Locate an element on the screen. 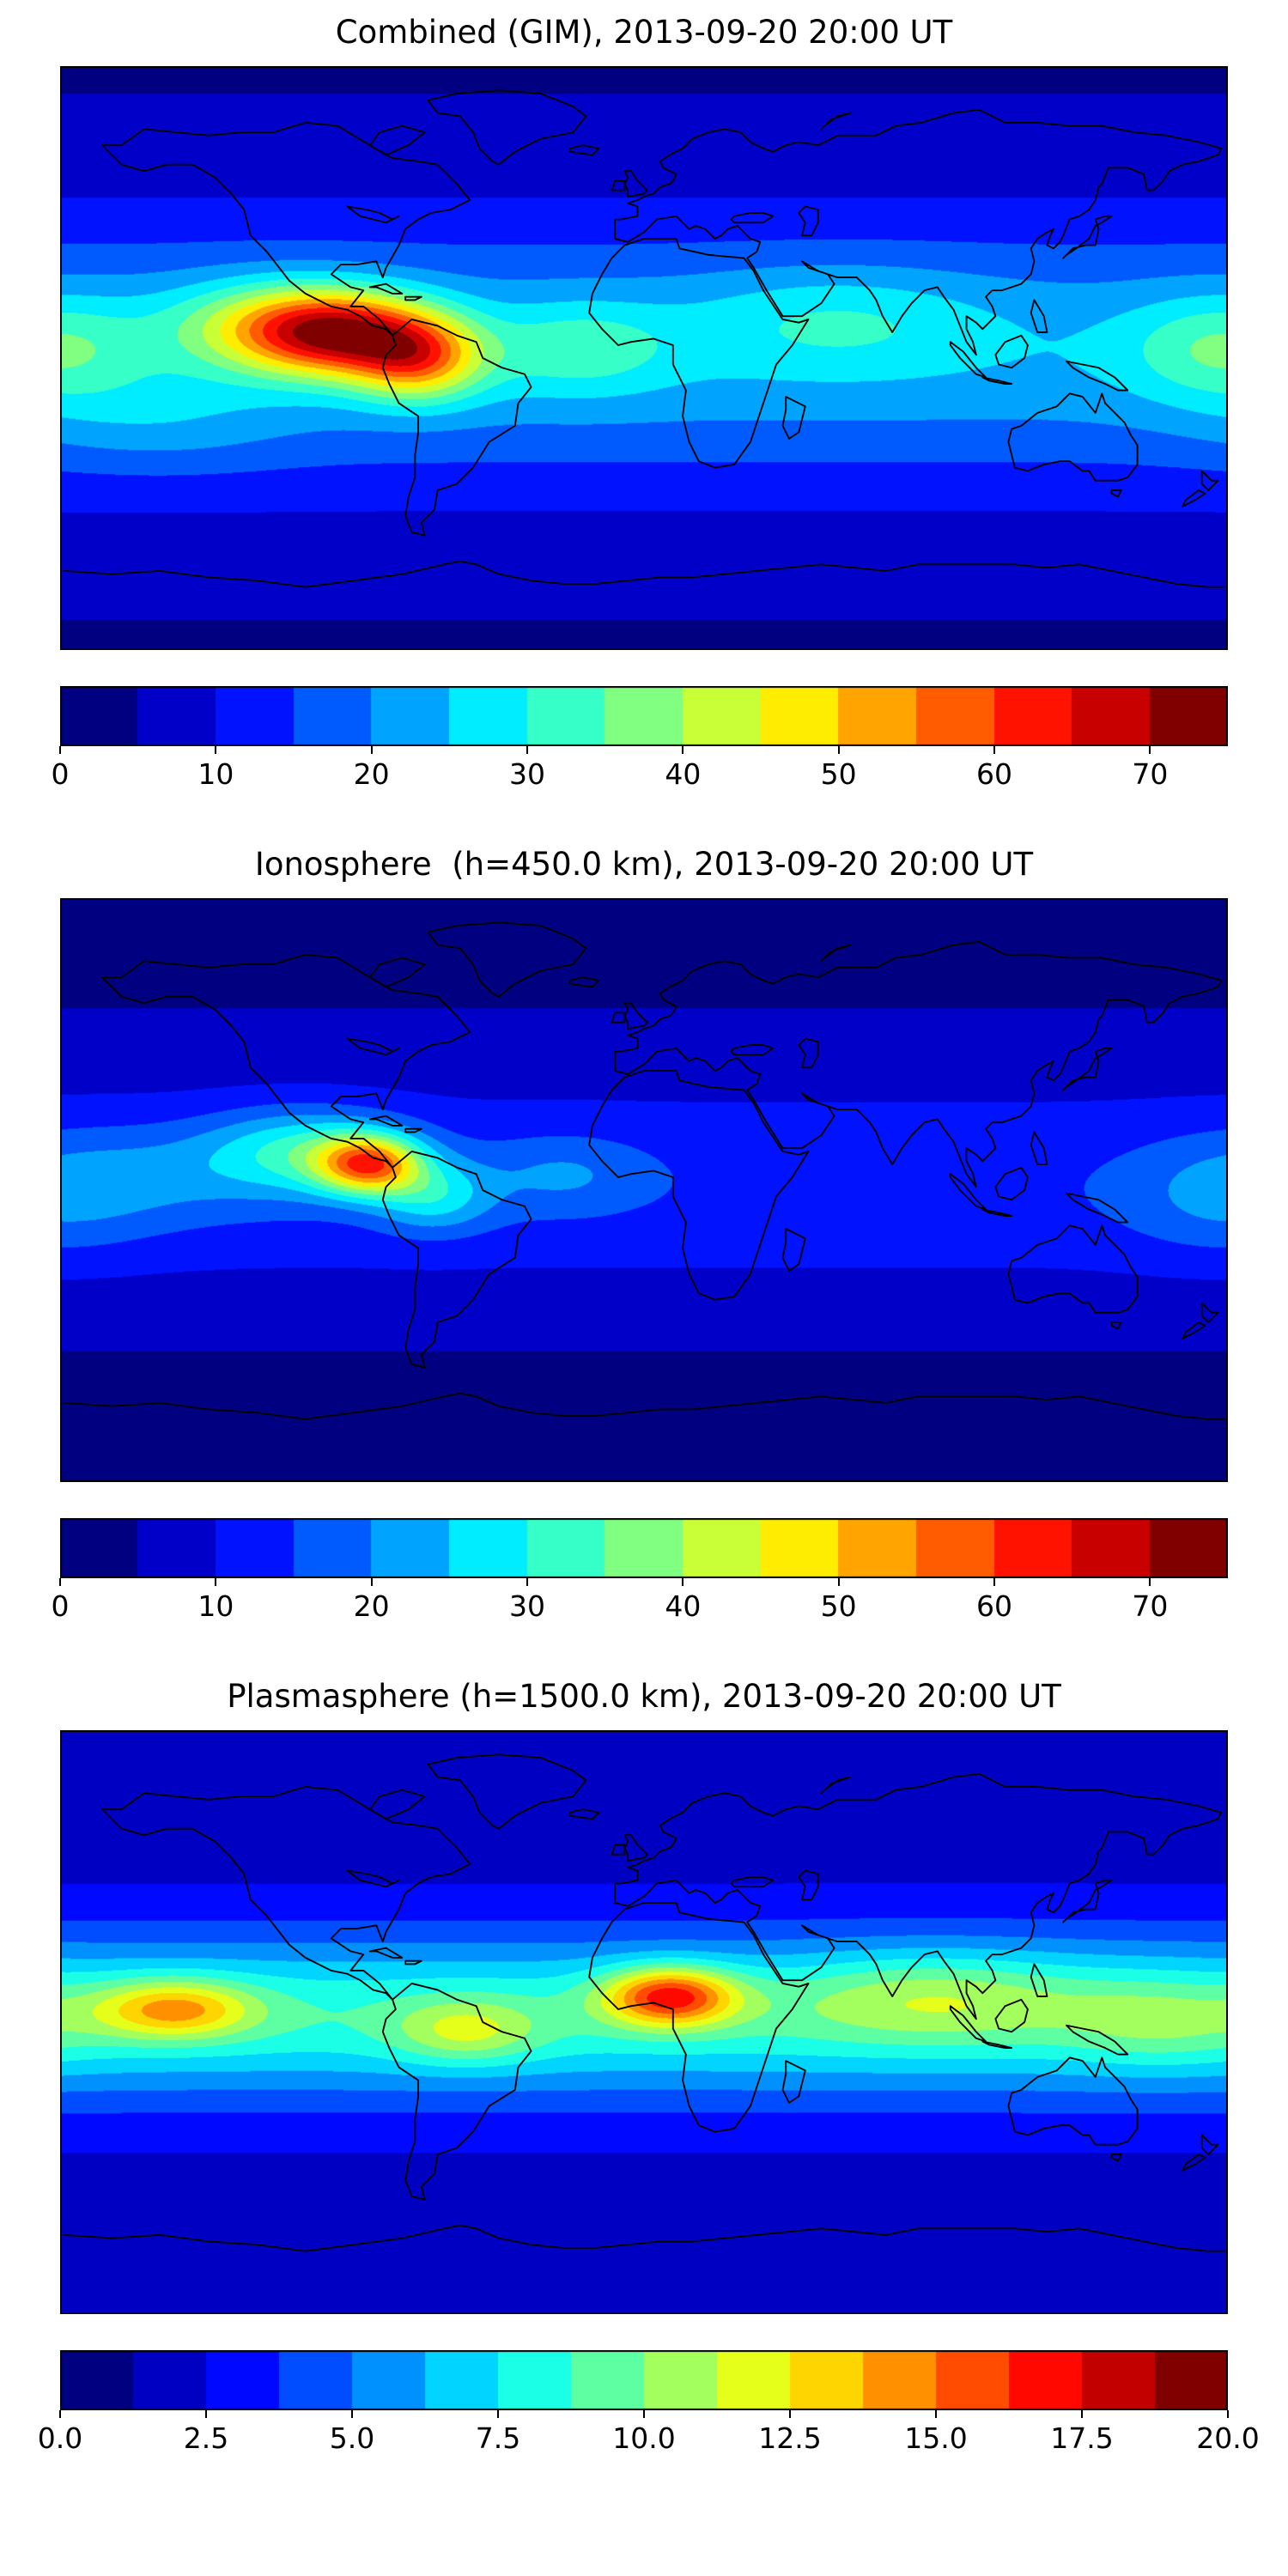 The height and width of the screenshot is (2576, 1288). colorbar-tick-label: 30 is located at coordinates (527, 774).